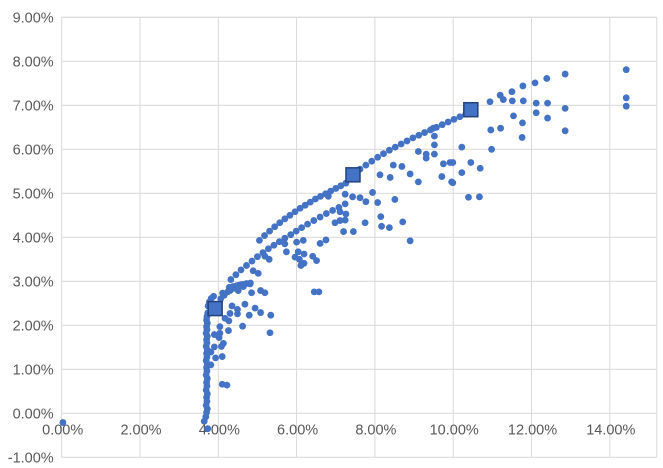 The width and height of the screenshot is (663, 468). I want to click on y-axis-label: 0.00%, so click(33, 414).